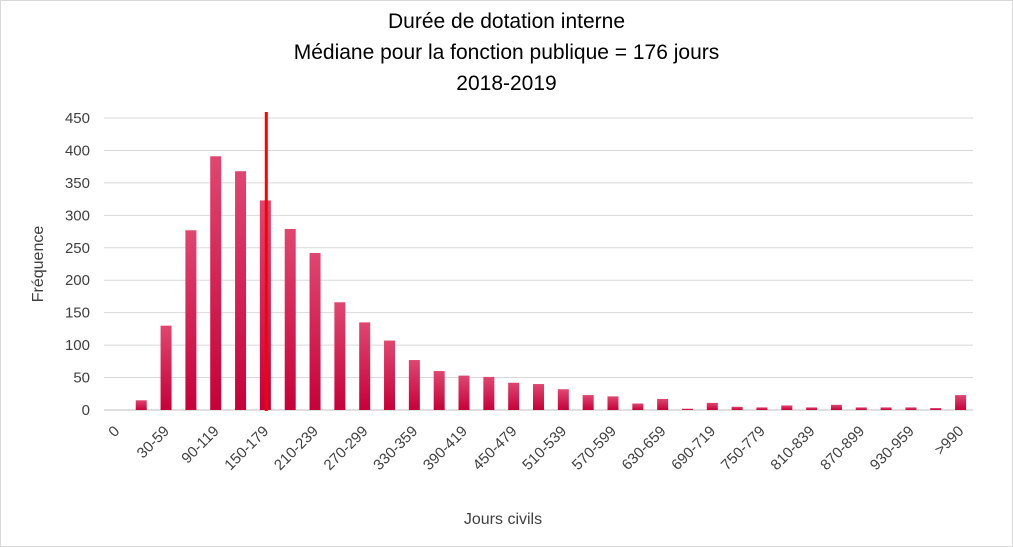  What do you see at coordinates (737, 408) in the screenshot?
I see `bar: 720-749: 5` at bounding box center [737, 408].